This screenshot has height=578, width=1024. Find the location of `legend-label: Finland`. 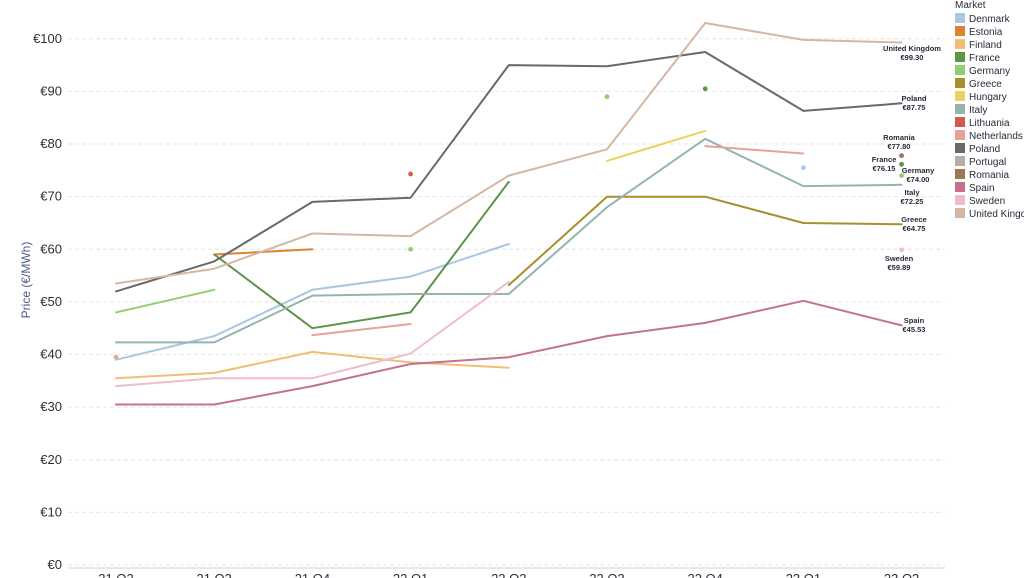

legend-label: Finland is located at coordinates (985, 45).